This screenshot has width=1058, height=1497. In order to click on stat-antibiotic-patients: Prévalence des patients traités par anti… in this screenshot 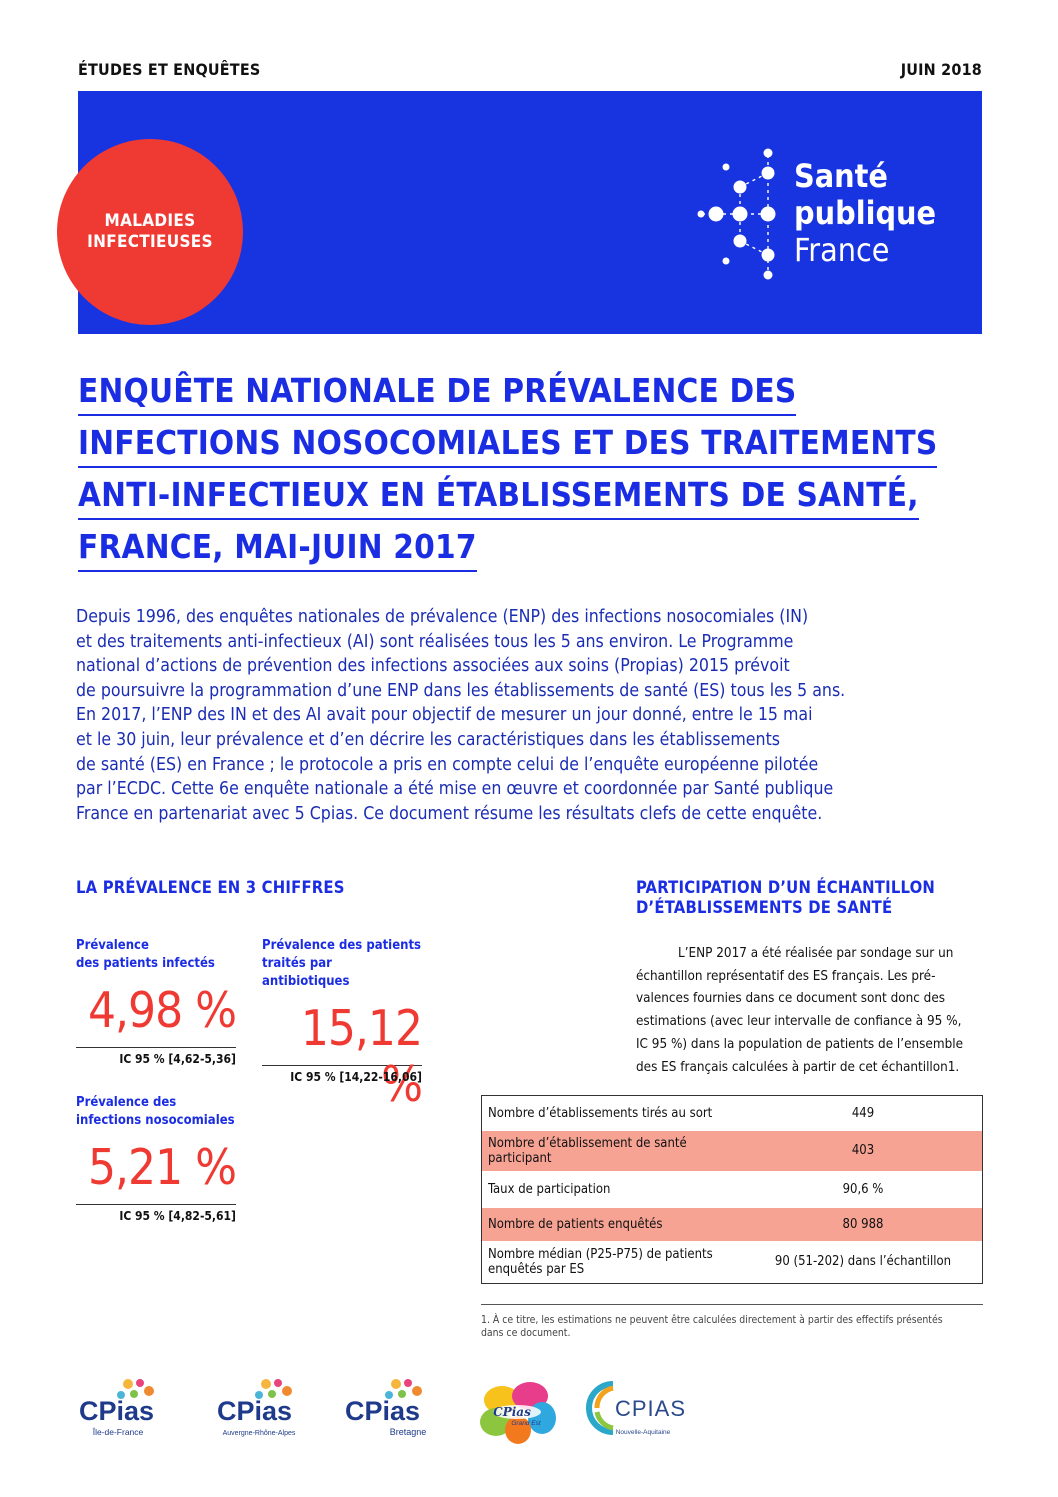, I will do `click(342, 1025)`.